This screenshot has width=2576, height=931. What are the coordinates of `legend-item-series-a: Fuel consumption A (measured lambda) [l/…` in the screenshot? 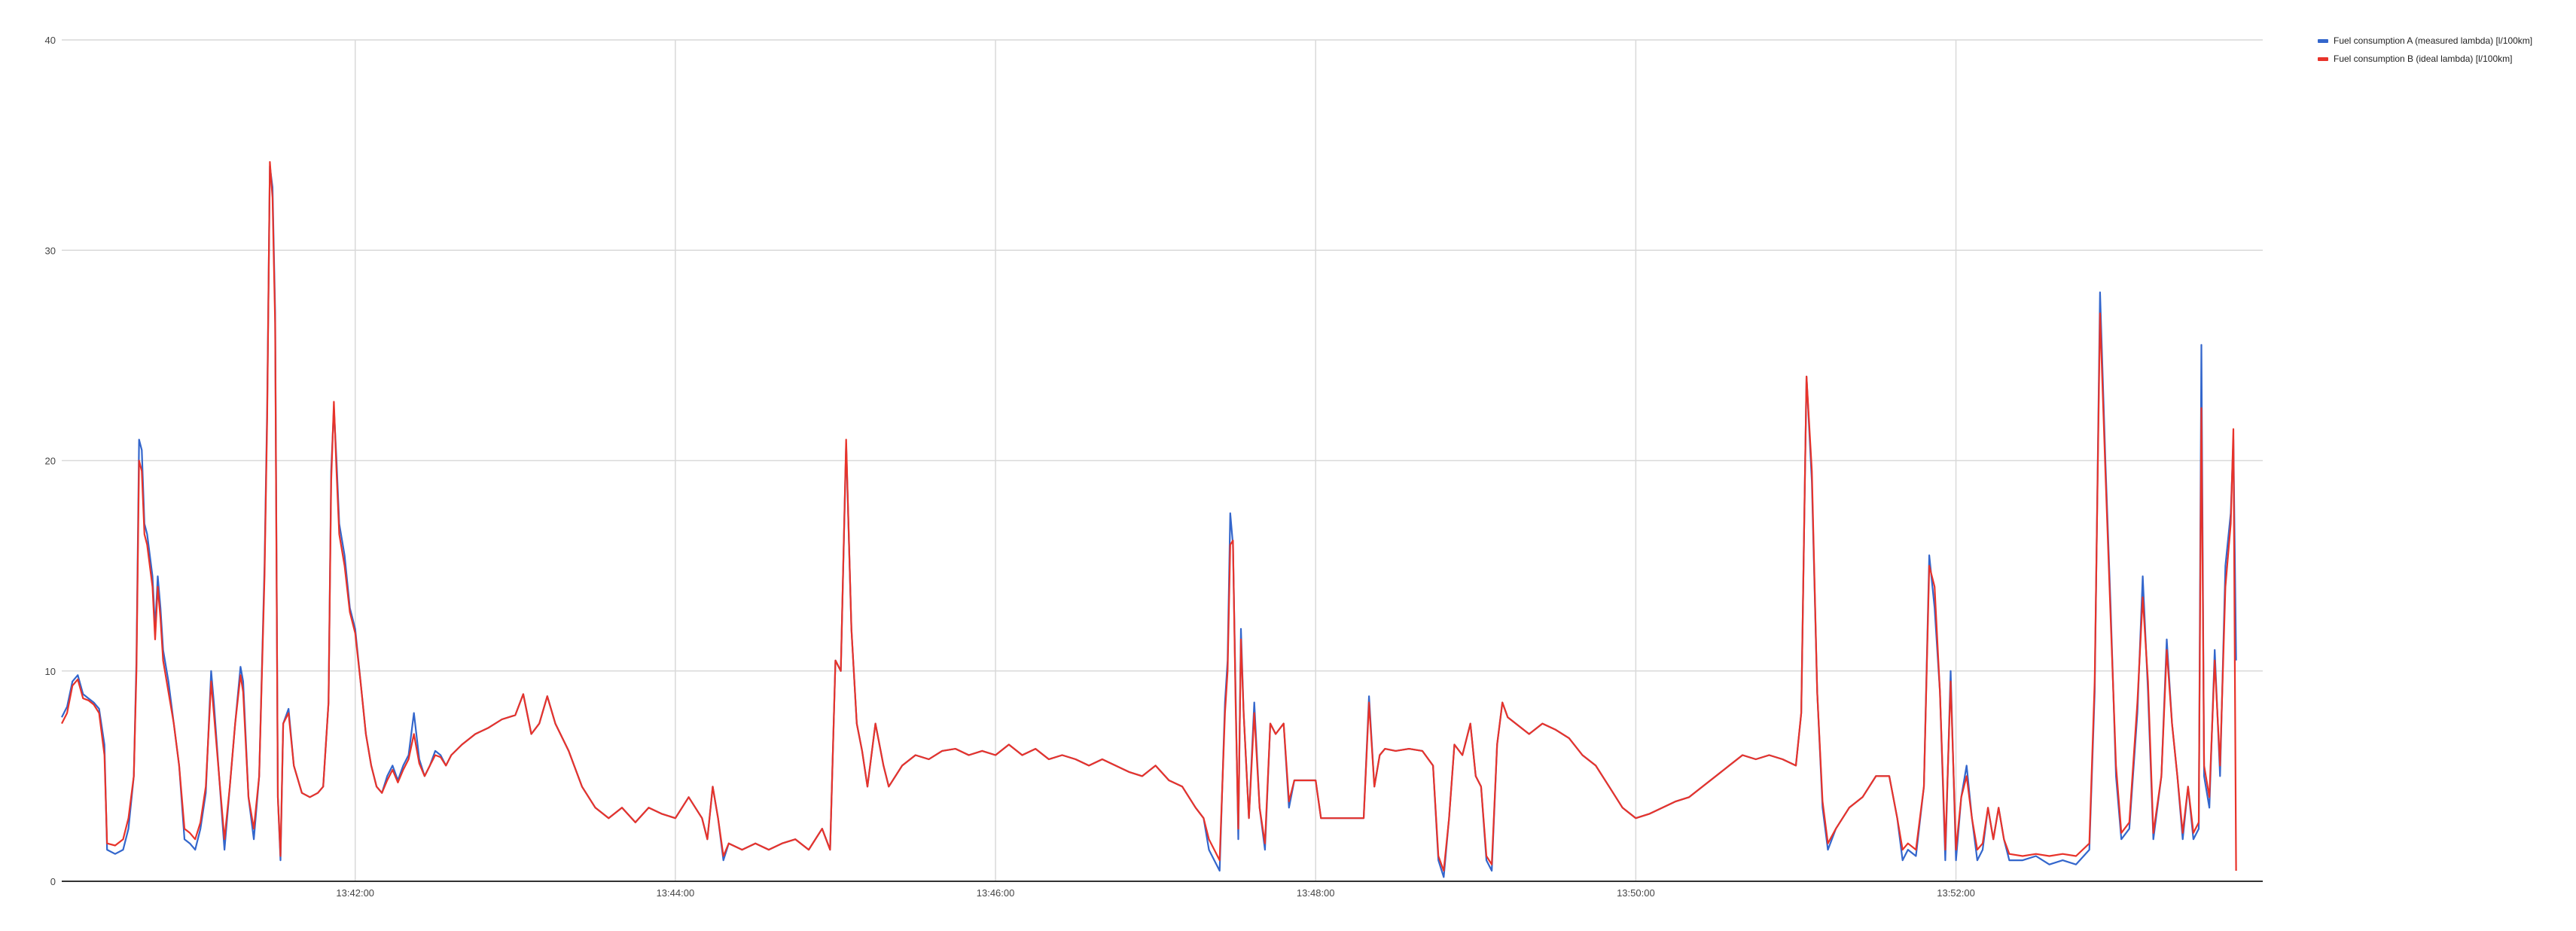 It's located at (2425, 41).